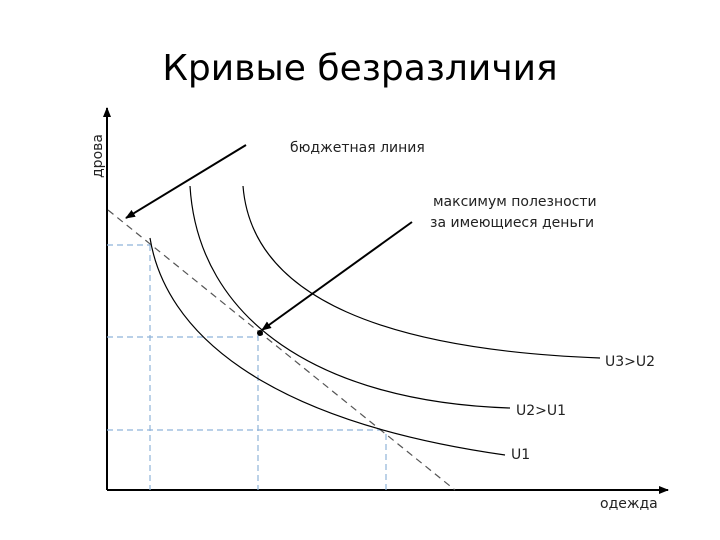 The image size is (720, 540). I want to click on title: Кривые безразличия, so click(359, 68).